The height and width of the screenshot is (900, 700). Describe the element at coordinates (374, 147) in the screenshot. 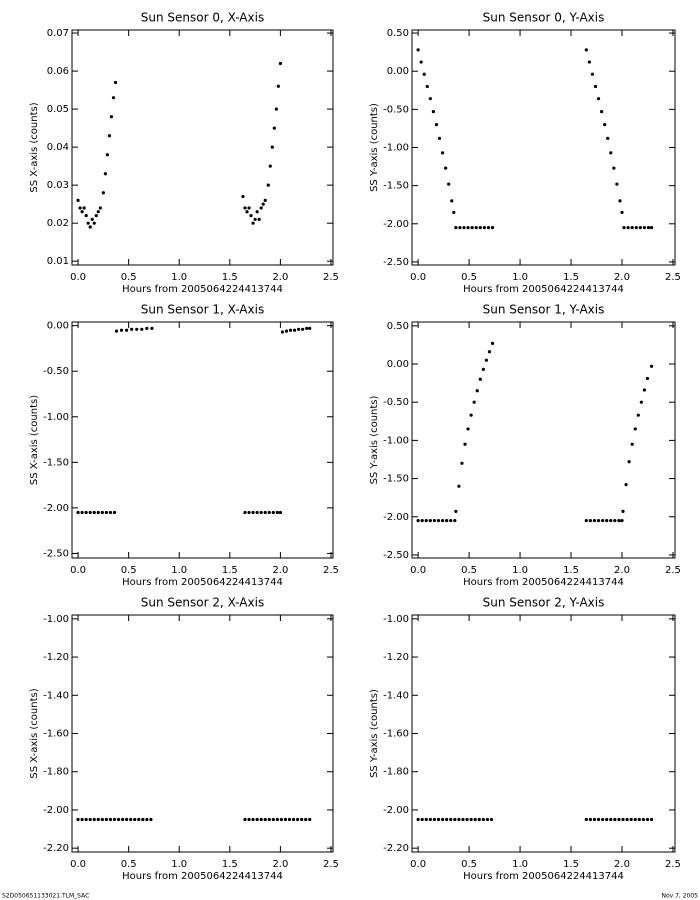

I see `y-axis-label: SS Y-axis (counts)` at that location.